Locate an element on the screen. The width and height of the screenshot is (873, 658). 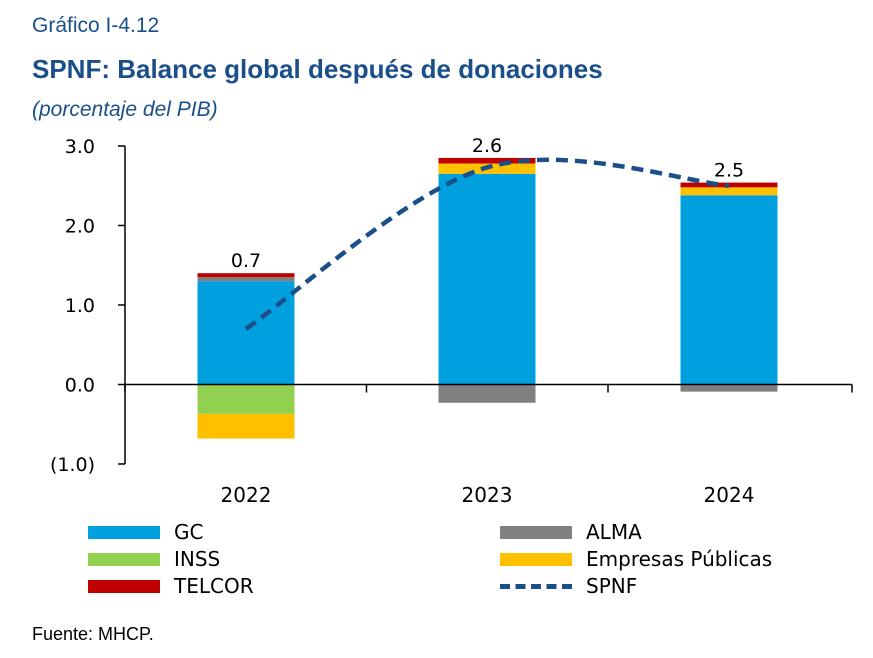
bar-alma-2022 is located at coordinates (246, 279).